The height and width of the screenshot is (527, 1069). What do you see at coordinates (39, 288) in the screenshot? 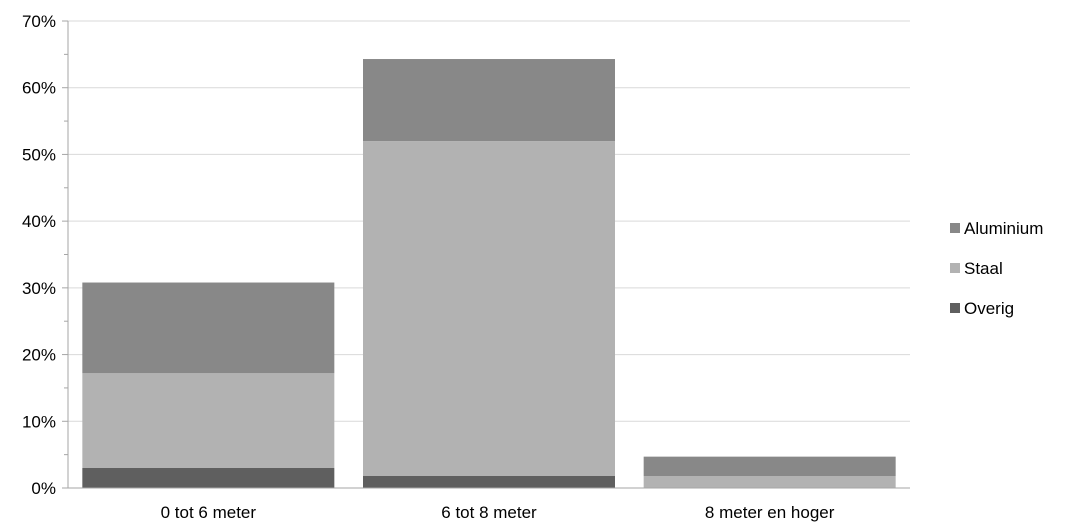
I see `y-tick-label: 30%` at bounding box center [39, 288].